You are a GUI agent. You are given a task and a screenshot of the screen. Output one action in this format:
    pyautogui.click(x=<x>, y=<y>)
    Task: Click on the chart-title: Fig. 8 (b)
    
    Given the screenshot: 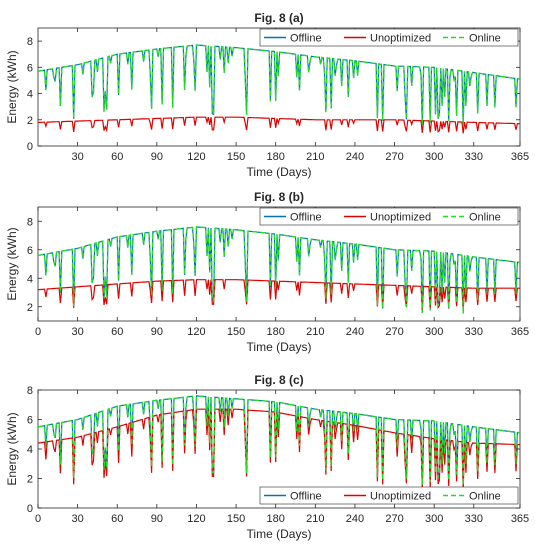 What is the action you would take?
    pyautogui.click(x=279, y=197)
    